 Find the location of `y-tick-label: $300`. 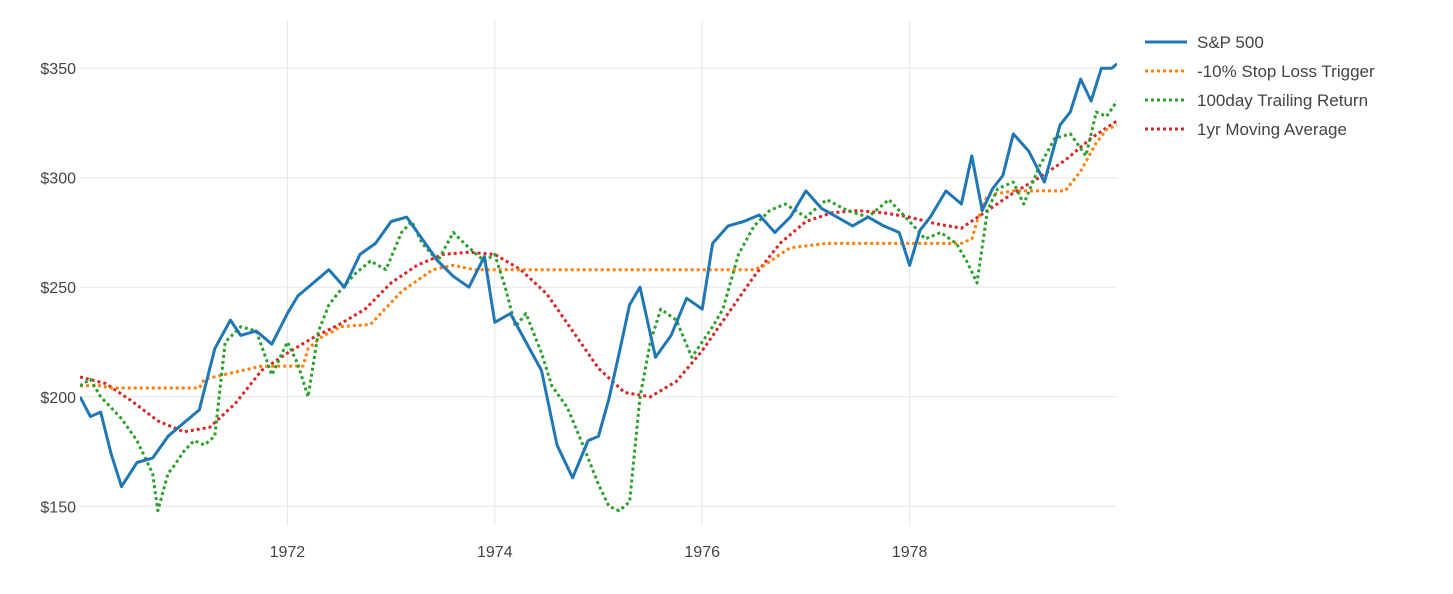

y-tick-label: $300 is located at coordinates (58, 179).